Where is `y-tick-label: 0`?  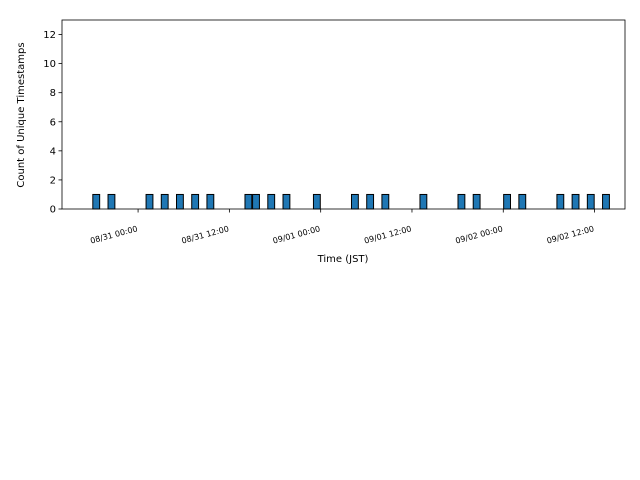 y-tick-label: 0 is located at coordinates (53, 210).